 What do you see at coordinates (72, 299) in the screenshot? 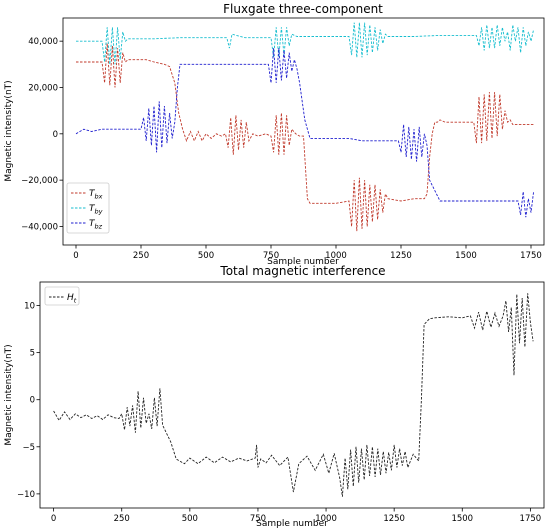
I see `legend-label: Ht` at bounding box center [72, 299].